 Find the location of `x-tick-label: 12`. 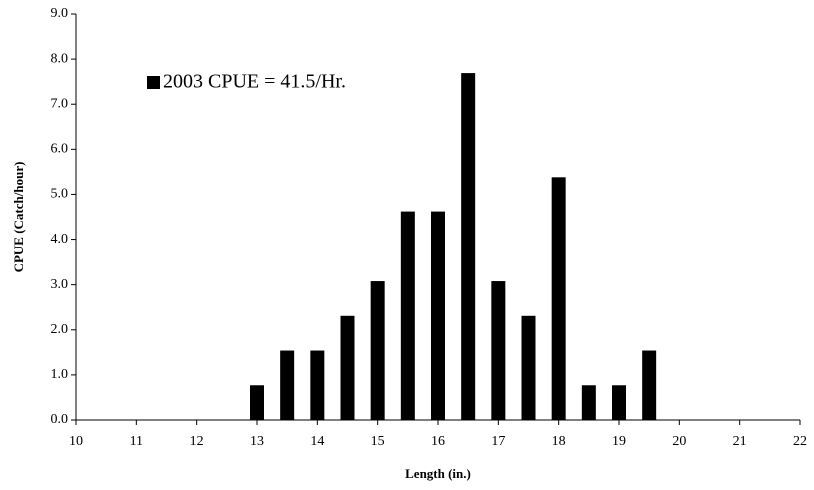

x-tick-label: 12 is located at coordinates (197, 441).